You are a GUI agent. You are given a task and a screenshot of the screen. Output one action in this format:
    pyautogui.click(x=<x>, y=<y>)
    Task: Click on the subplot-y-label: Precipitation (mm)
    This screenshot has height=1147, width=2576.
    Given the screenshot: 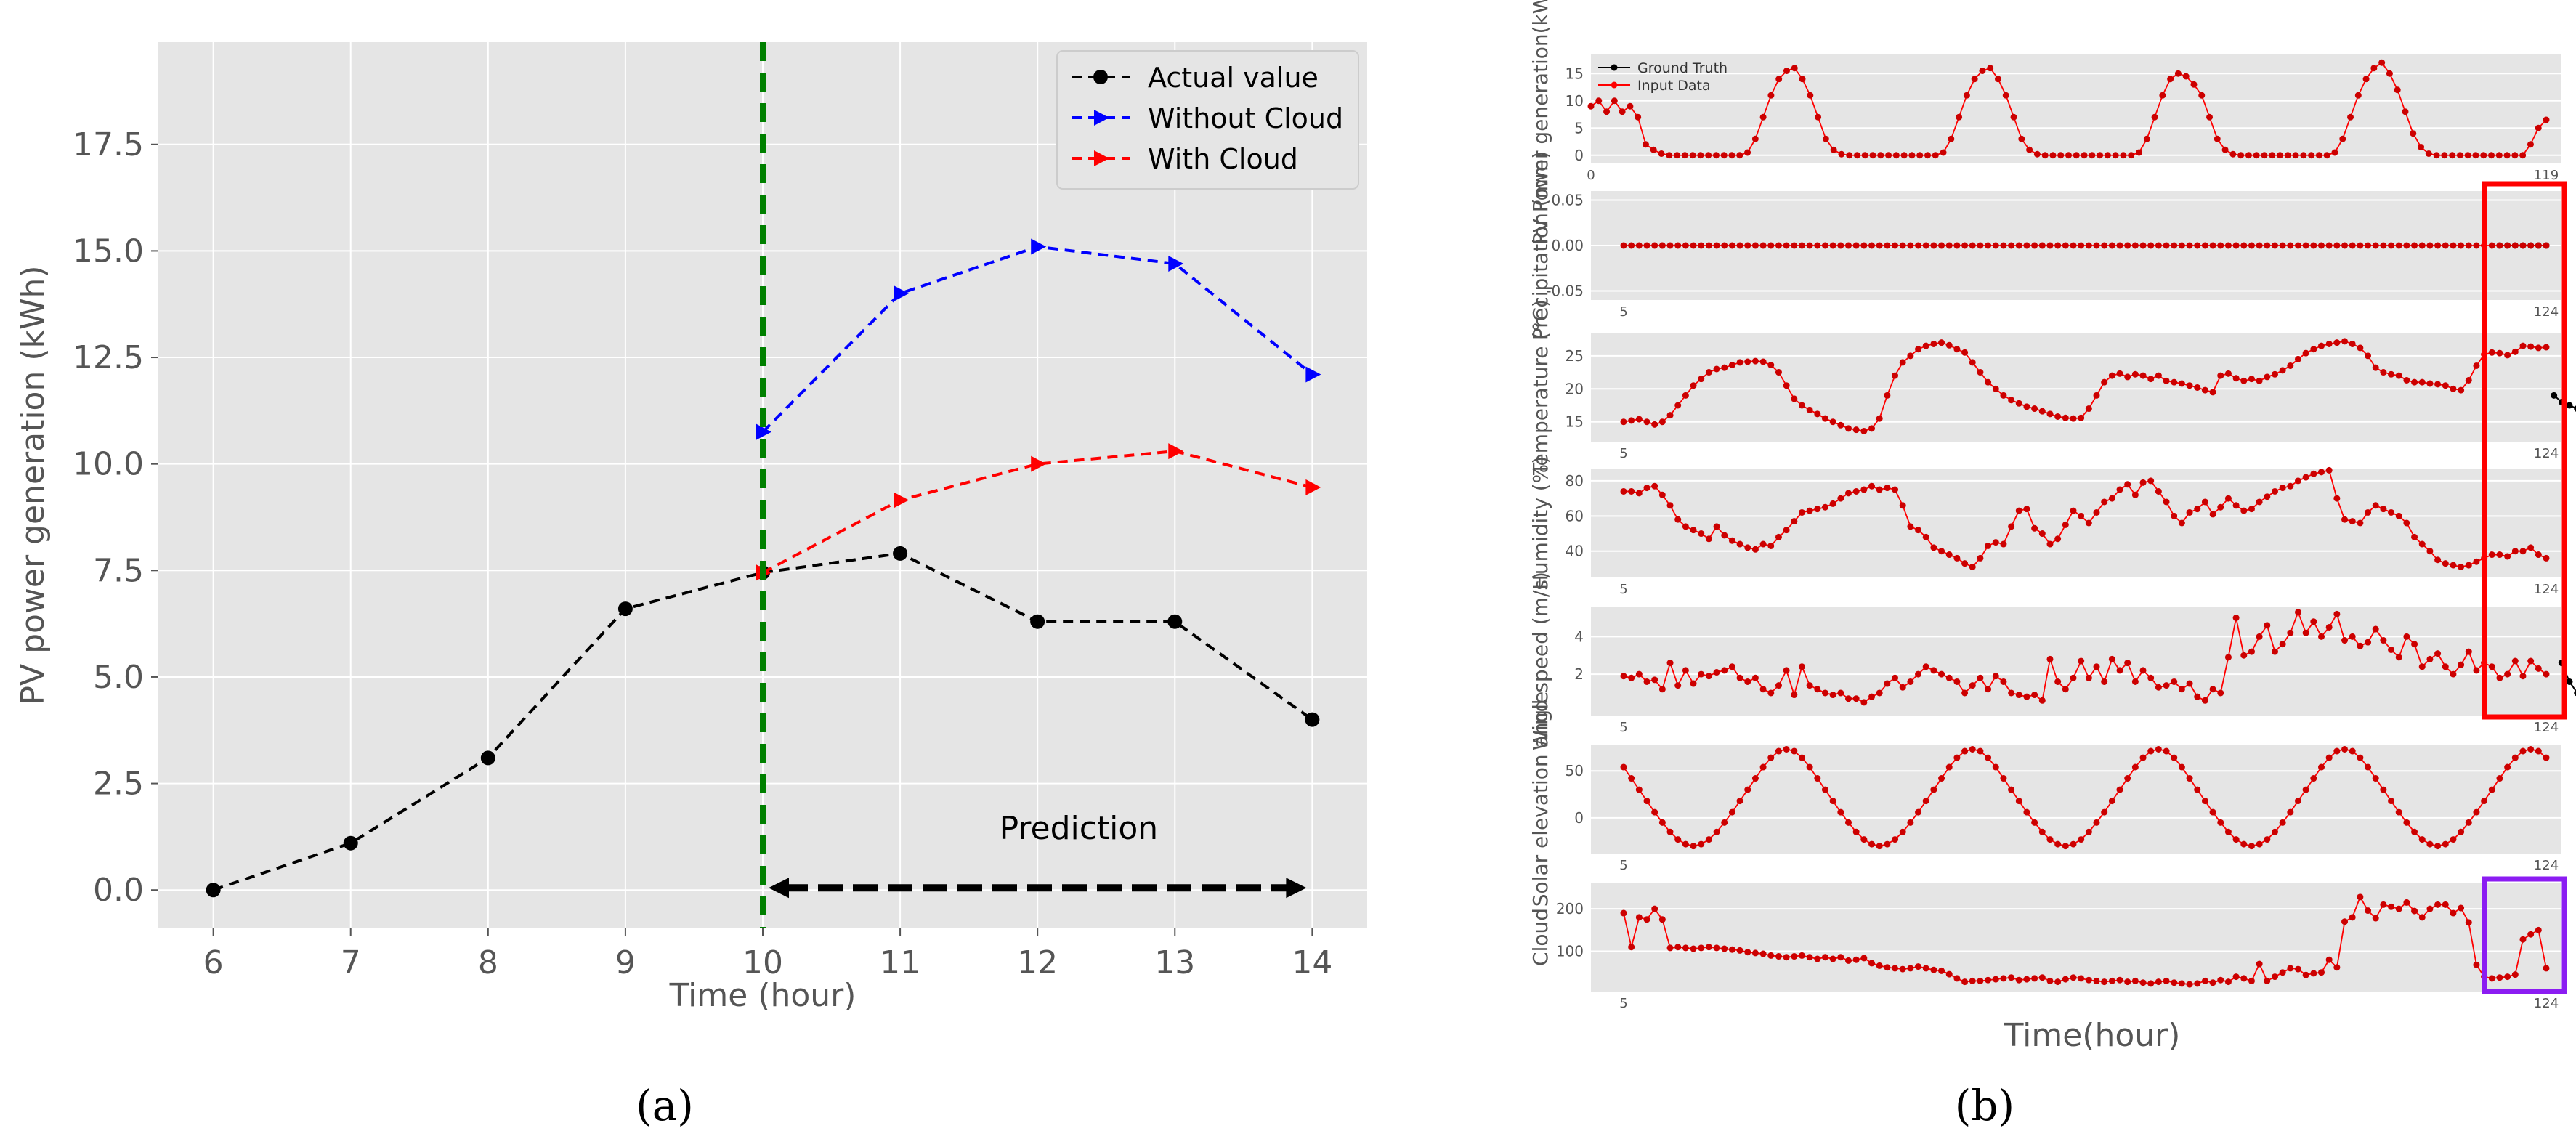 What is the action you would take?
    pyautogui.click(x=1540, y=245)
    